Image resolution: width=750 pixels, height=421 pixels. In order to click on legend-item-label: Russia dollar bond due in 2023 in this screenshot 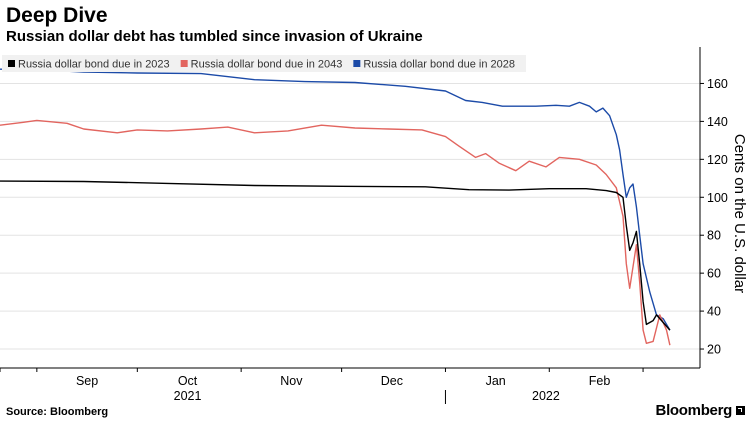, I will do `click(94, 65)`.